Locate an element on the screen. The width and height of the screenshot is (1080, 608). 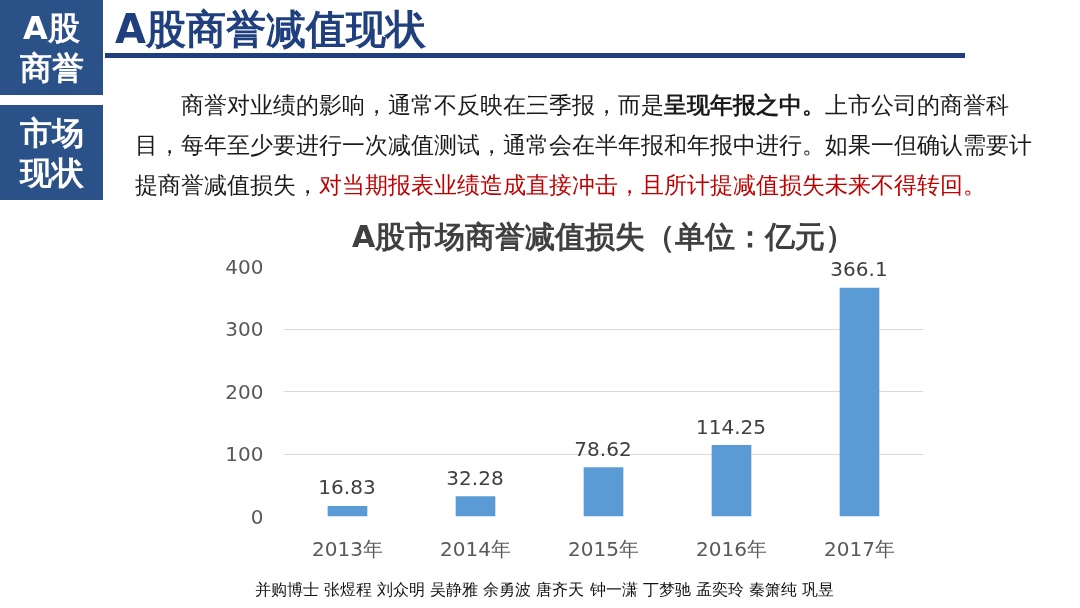
text: 并购博士 张煜程 刘众明 吴静雅 余勇波 唐齐天 钟一潇 丁梦驰 孟奕玲 秦箫纯 巩昱 is located at coordinates (544, 590).